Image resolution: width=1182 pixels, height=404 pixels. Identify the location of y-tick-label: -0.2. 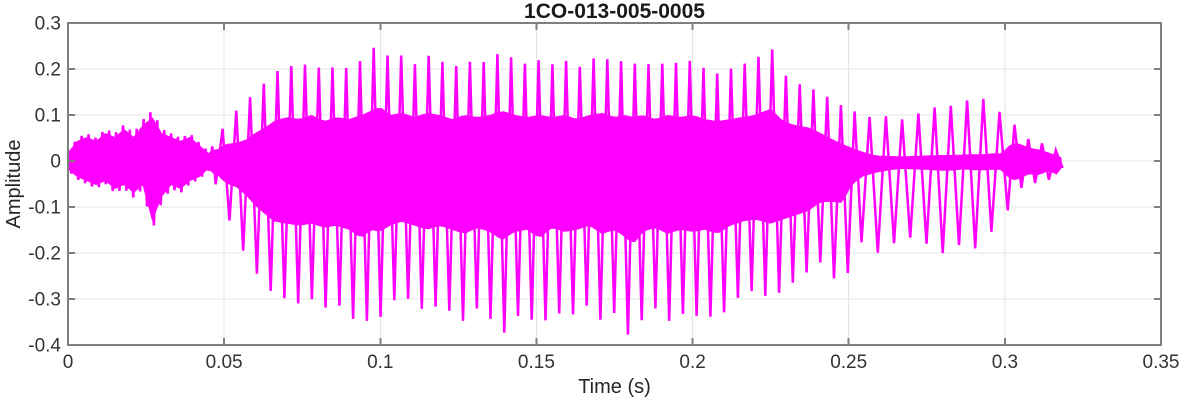
(44, 254).